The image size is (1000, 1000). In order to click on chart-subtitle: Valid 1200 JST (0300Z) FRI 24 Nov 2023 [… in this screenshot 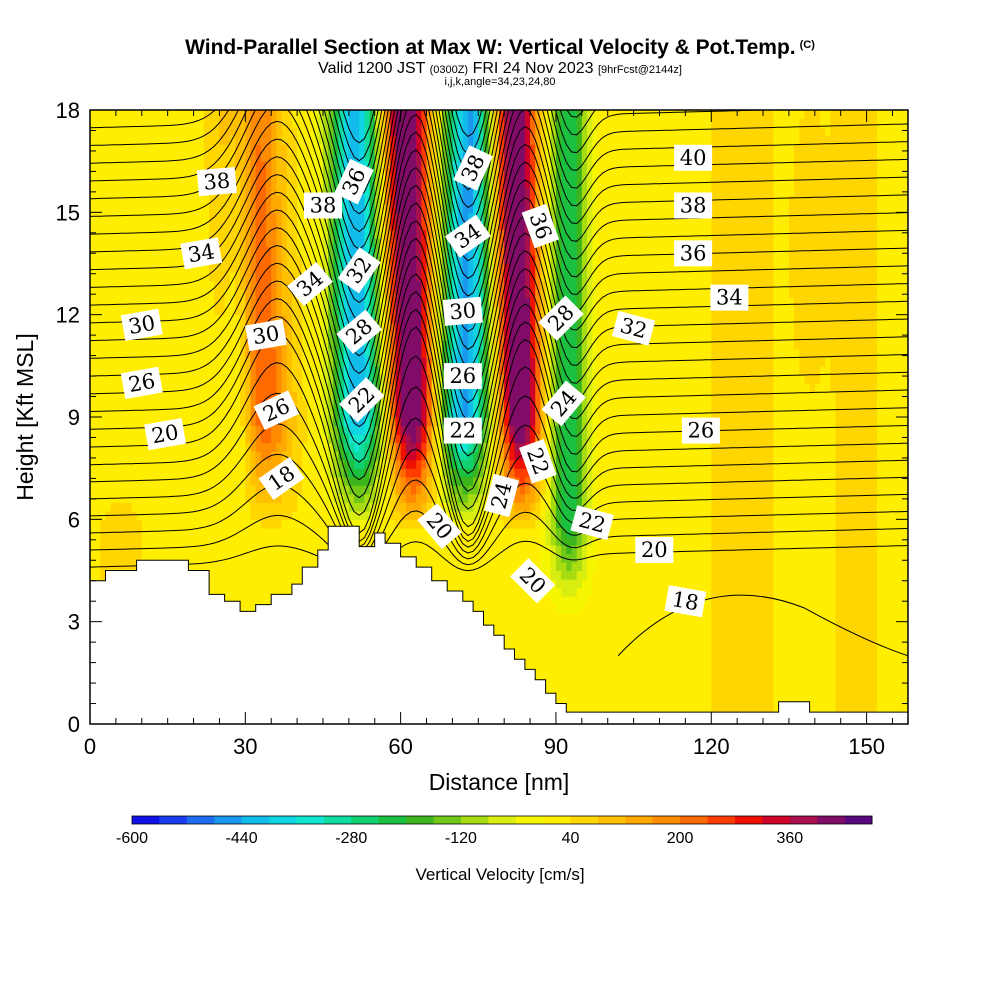, I will do `click(500, 69)`.